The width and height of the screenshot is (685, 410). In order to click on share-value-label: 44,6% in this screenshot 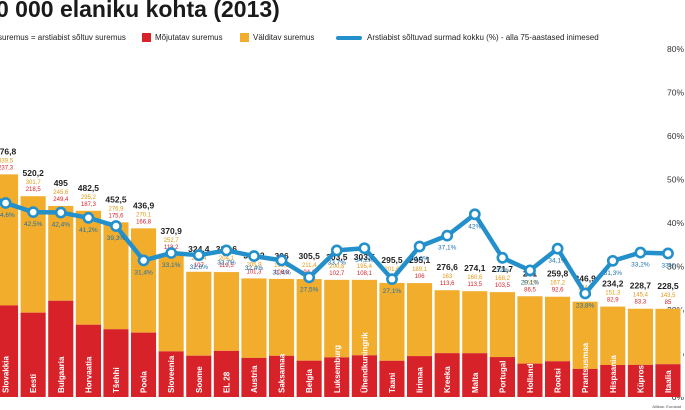, I will do `click(7, 215)`.